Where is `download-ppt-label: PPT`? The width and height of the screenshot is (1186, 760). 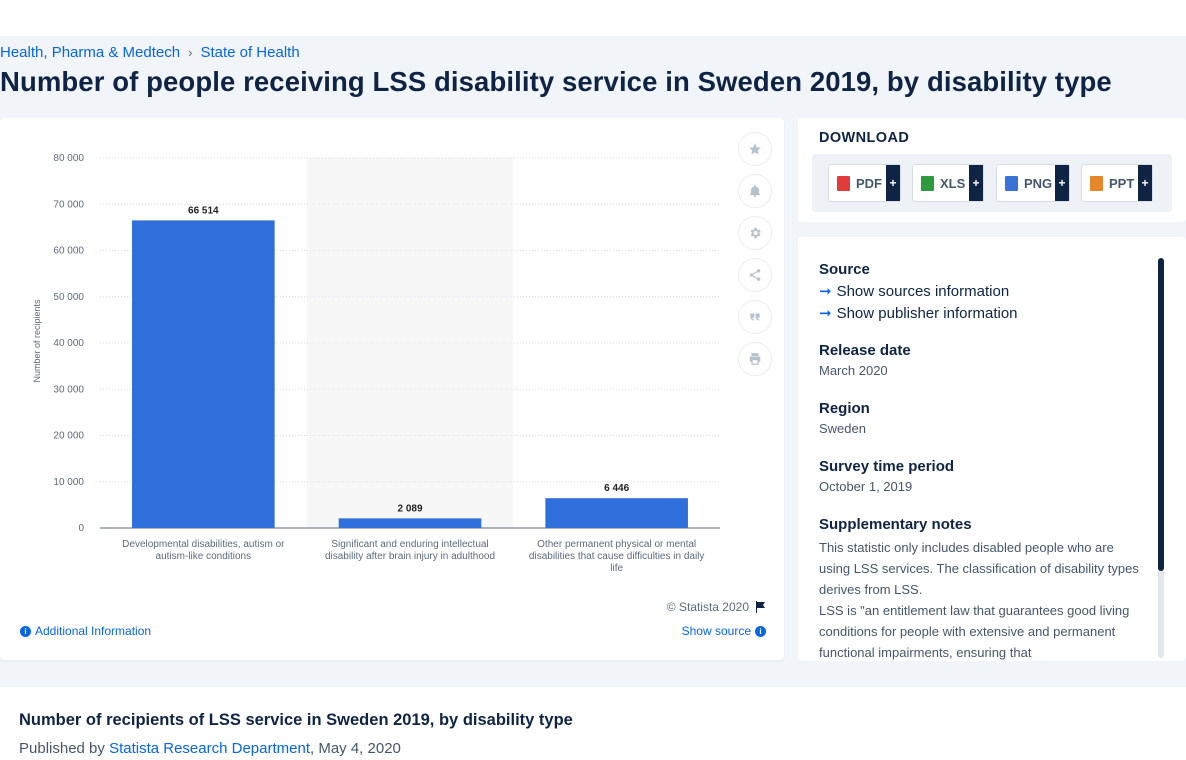 download-ppt-label: PPT is located at coordinates (1122, 183).